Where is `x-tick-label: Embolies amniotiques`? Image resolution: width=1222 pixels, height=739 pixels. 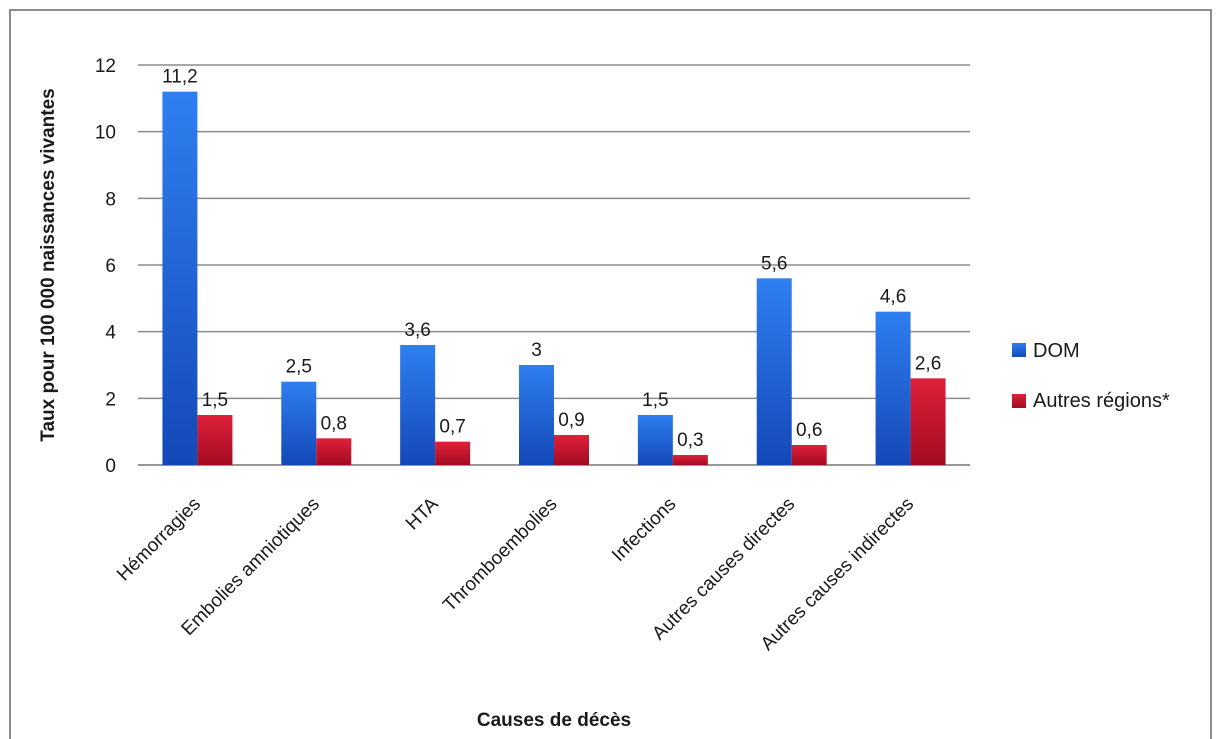 x-tick-label: Embolies amniotiques is located at coordinates (251, 567).